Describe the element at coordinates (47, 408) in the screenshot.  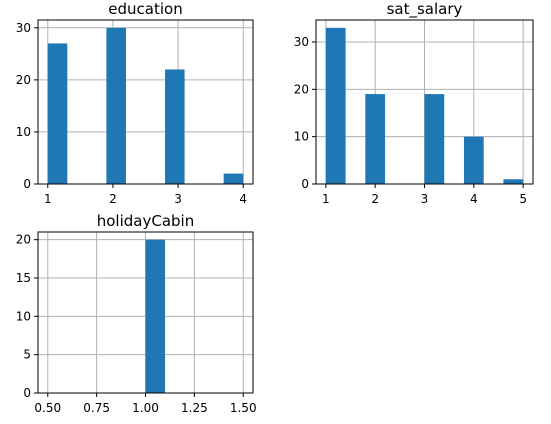
I see `x-tick-label: 0.50` at that location.